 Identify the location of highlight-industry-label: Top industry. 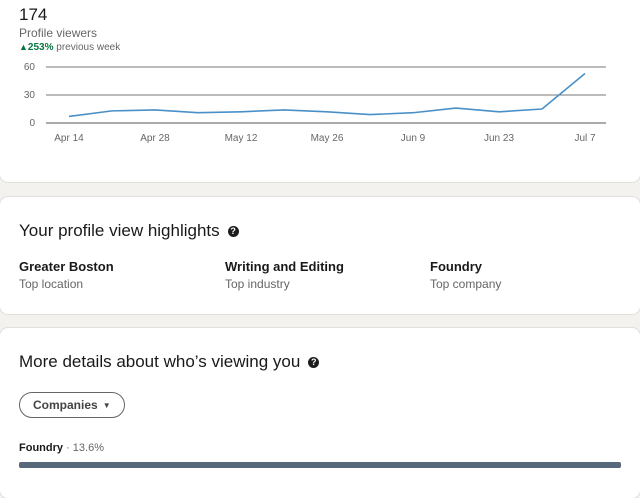
(257, 284).